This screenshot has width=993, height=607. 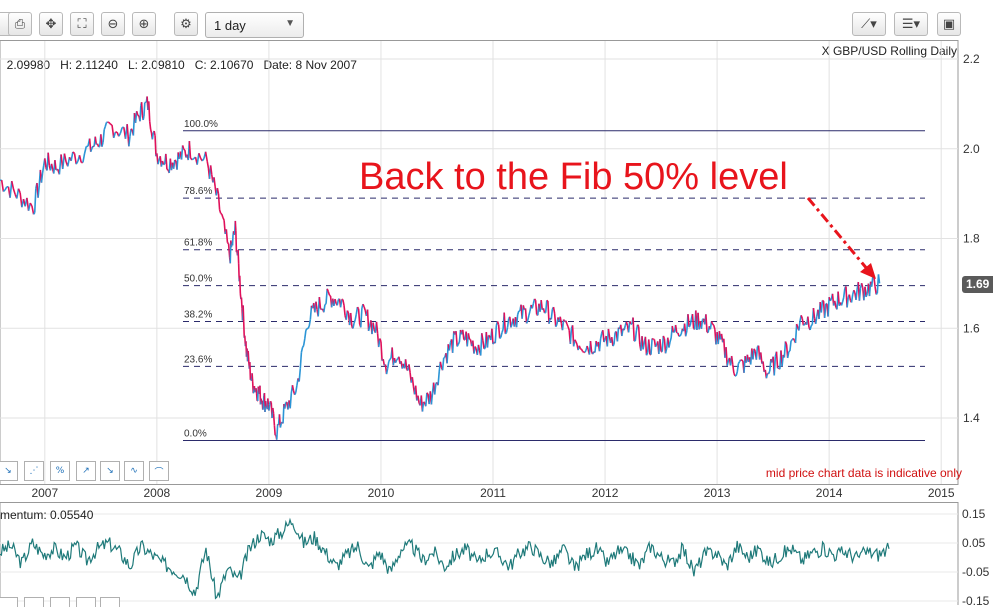 What do you see at coordinates (34, 471) in the screenshot?
I see `wave-tool-icon: ⋰` at bounding box center [34, 471].